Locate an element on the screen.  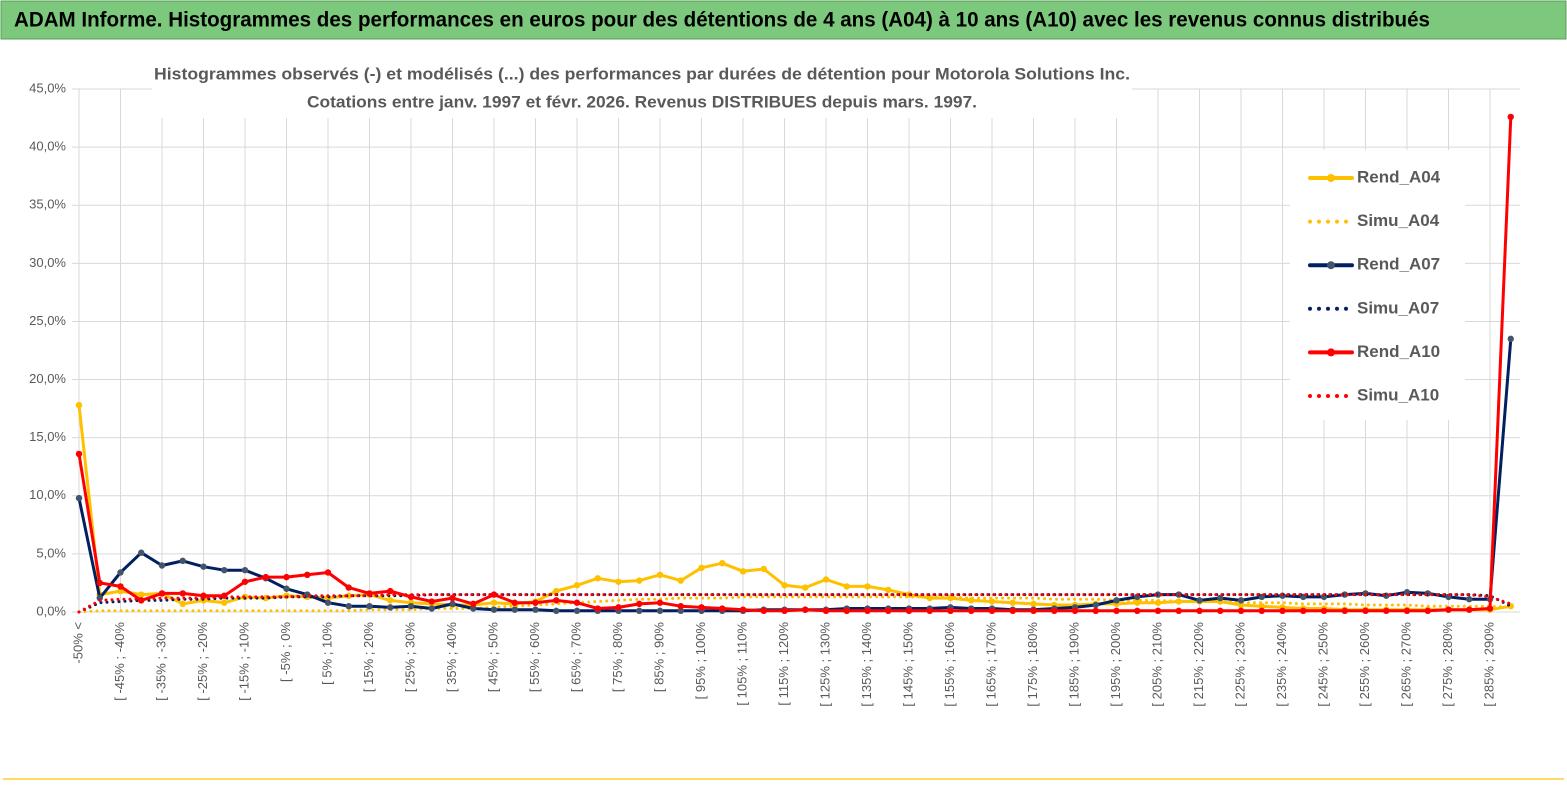
x-tick-label: [ 125% ; 130% is located at coordinates (824, 664).